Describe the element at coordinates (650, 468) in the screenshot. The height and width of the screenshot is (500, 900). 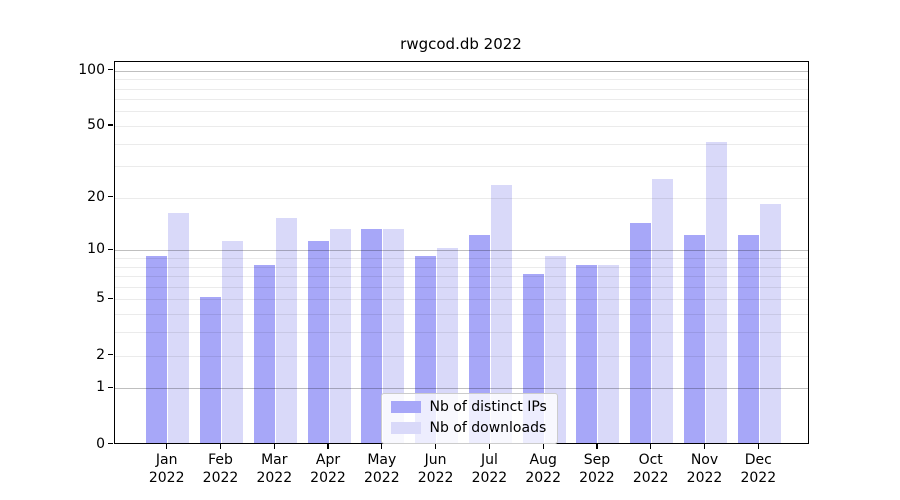
I see `x-tick-label-oct: Oct 2022` at that location.